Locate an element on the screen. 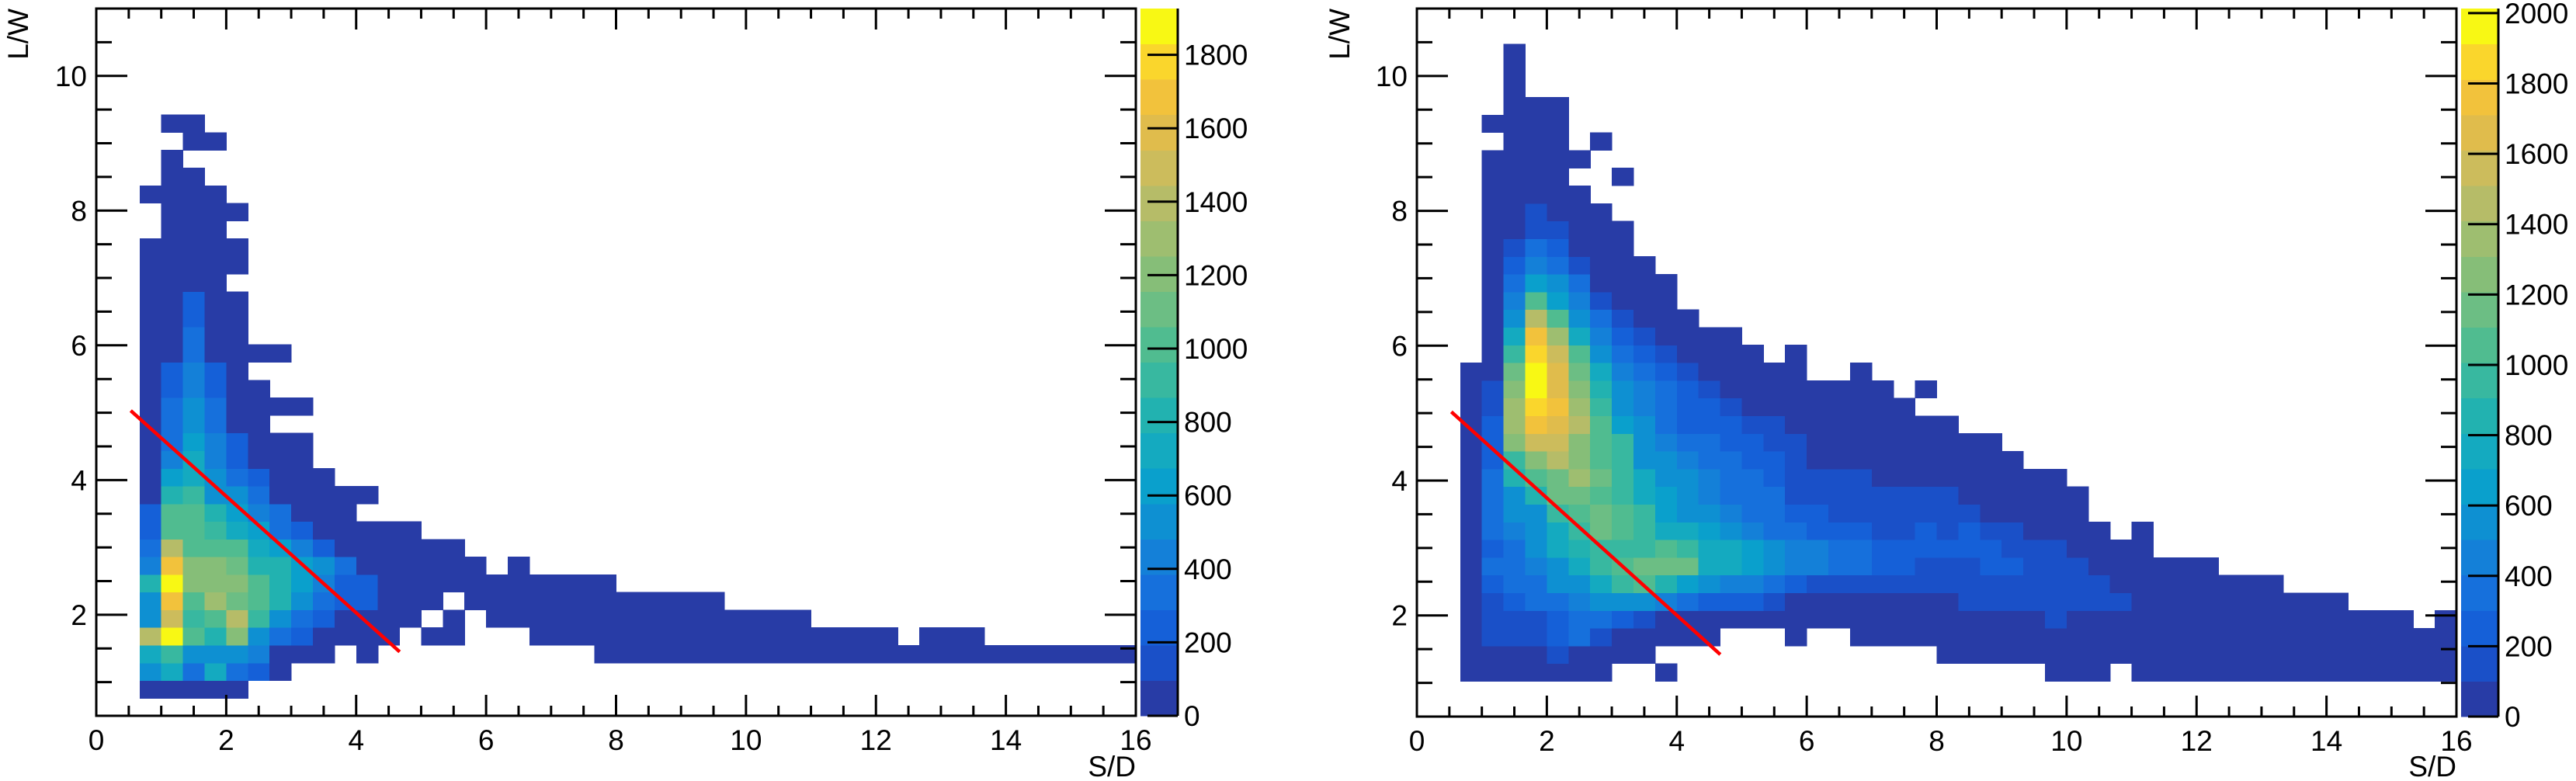 This screenshot has width=2576, height=781. y-tick-label: 6 is located at coordinates (79, 346).